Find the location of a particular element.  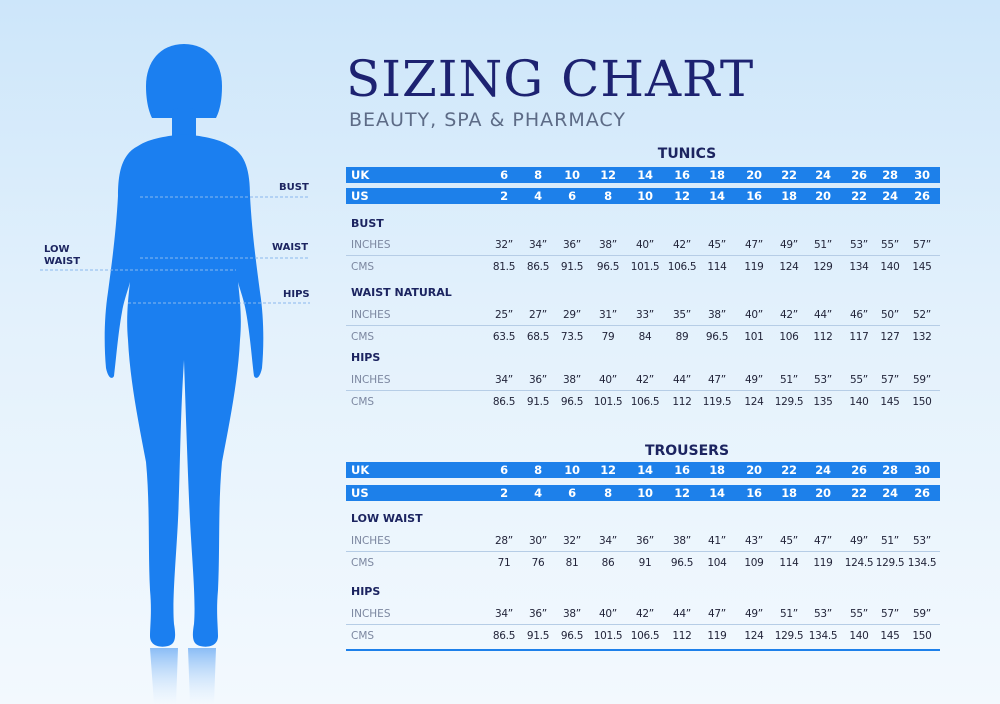

table-cell: 20 is located at coordinates (754, 175).